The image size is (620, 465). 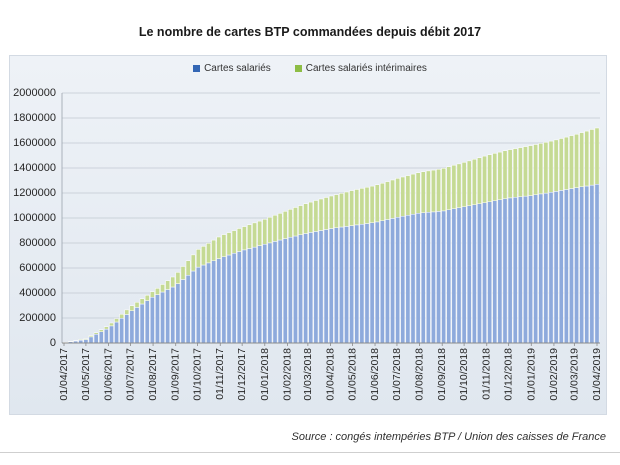 I want to click on bottom-rule, so click(x=310, y=452).